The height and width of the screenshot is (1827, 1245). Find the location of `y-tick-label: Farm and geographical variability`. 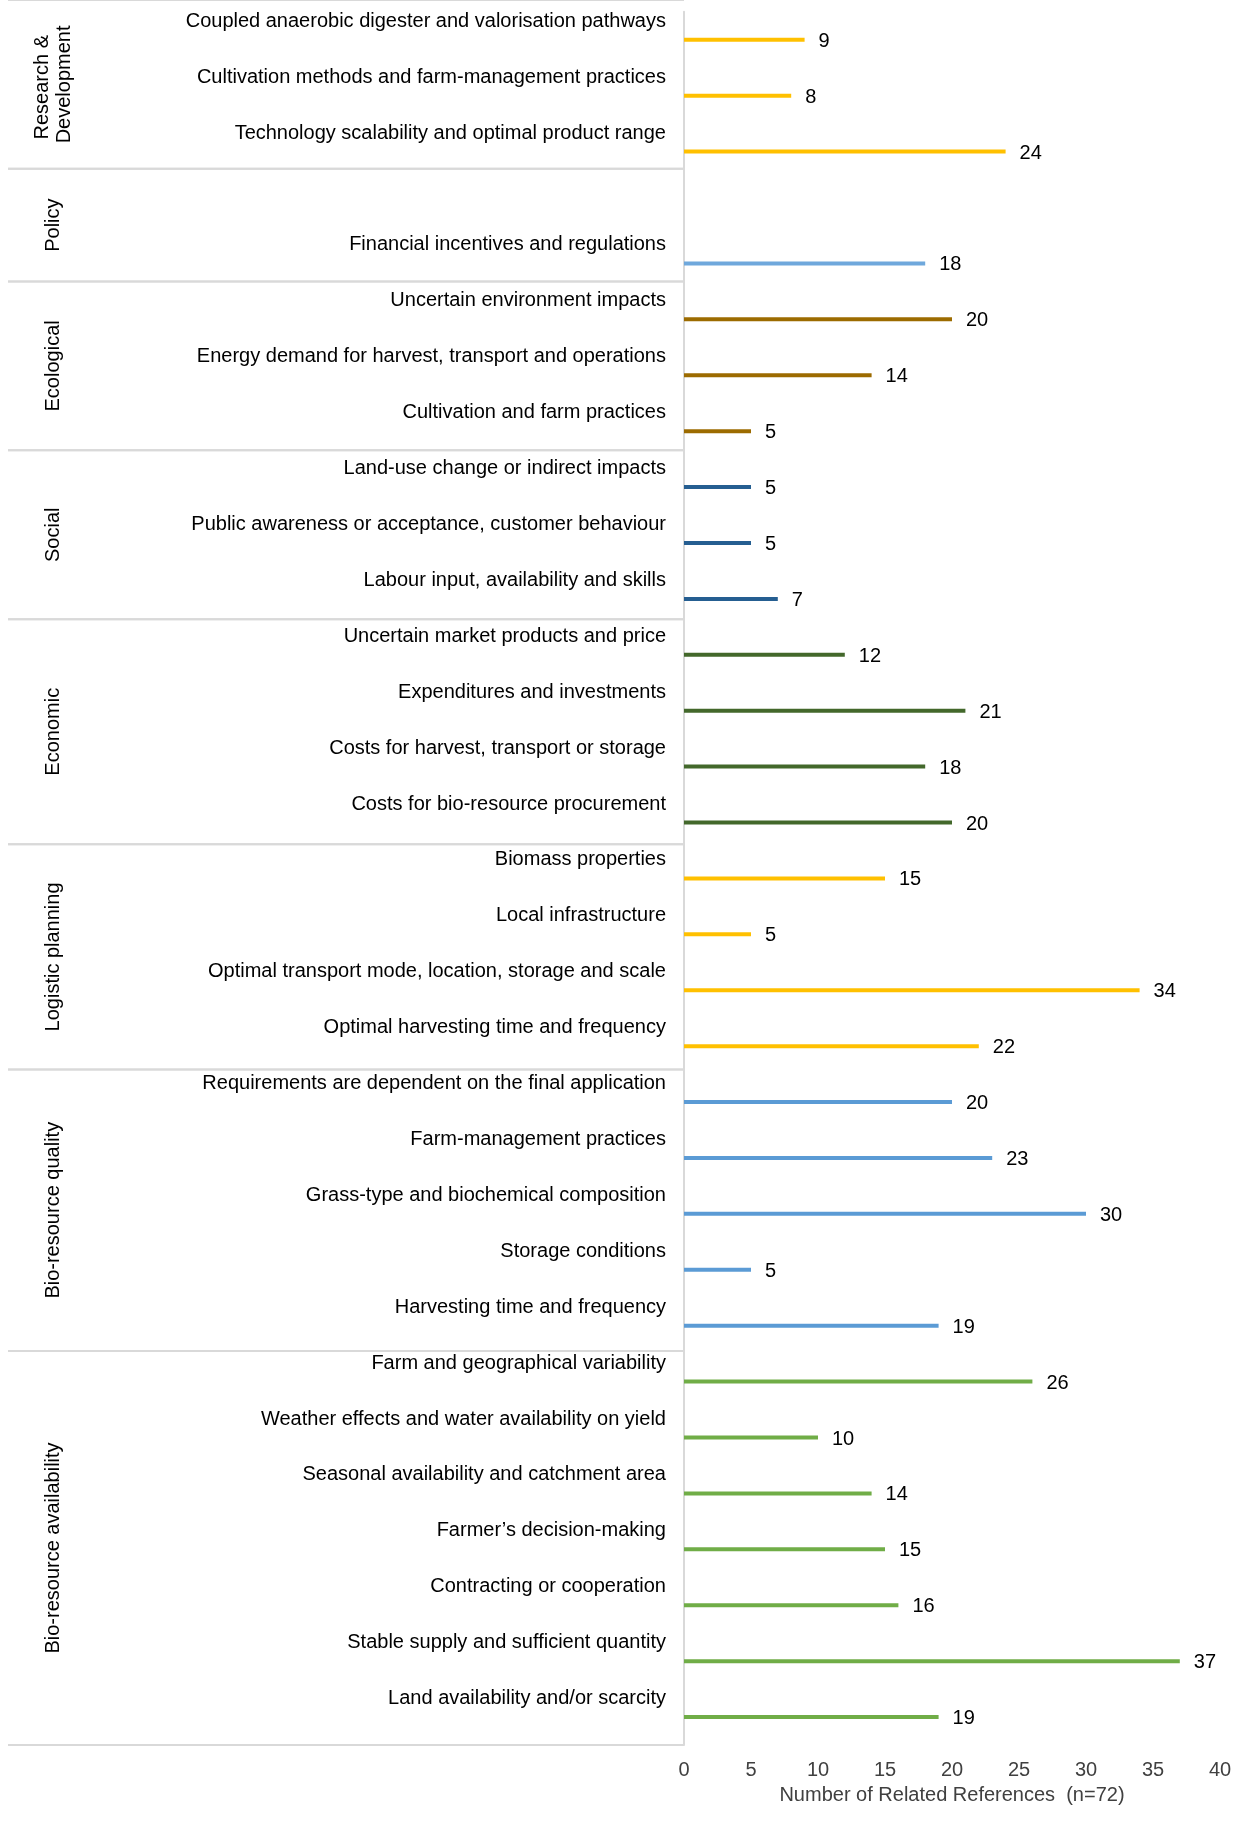

y-tick-label: Farm and geographical variability is located at coordinates (518, 1361).